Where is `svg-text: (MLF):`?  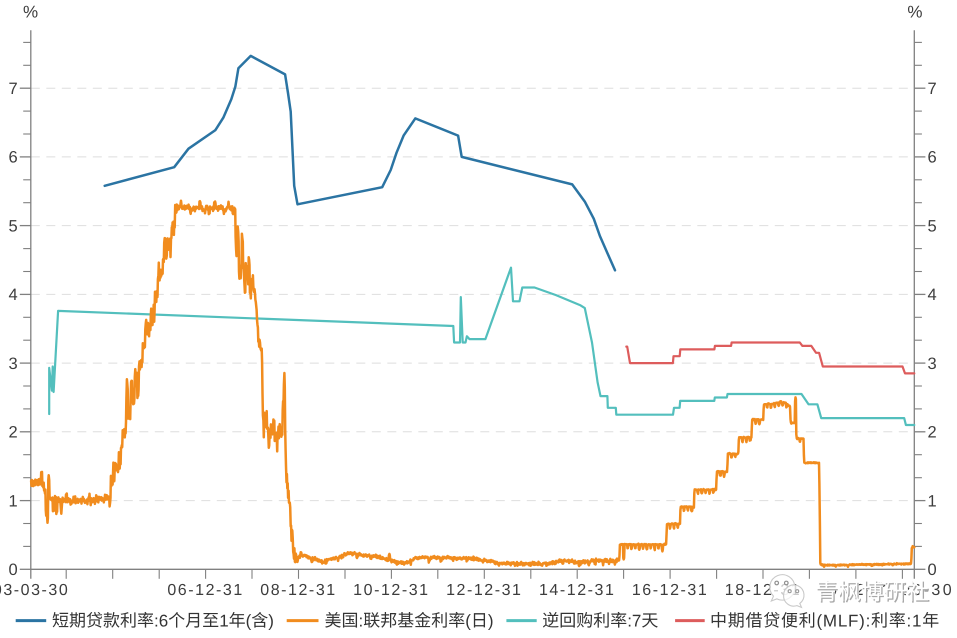 svg-text: (MLF): is located at coordinates (844, 620).